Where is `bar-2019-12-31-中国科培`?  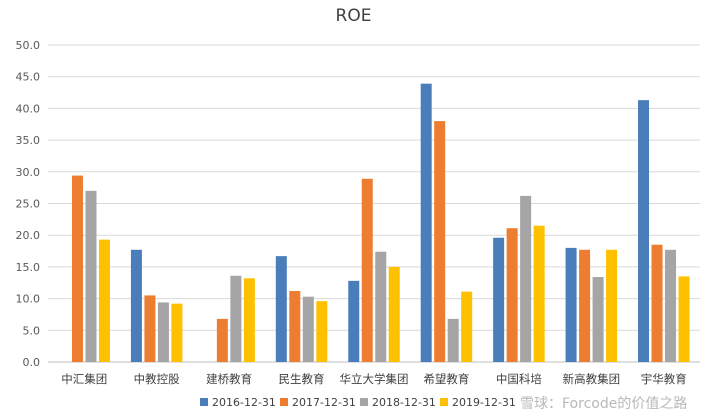
bar-2019-12-31-中国科培 is located at coordinates (539, 293).